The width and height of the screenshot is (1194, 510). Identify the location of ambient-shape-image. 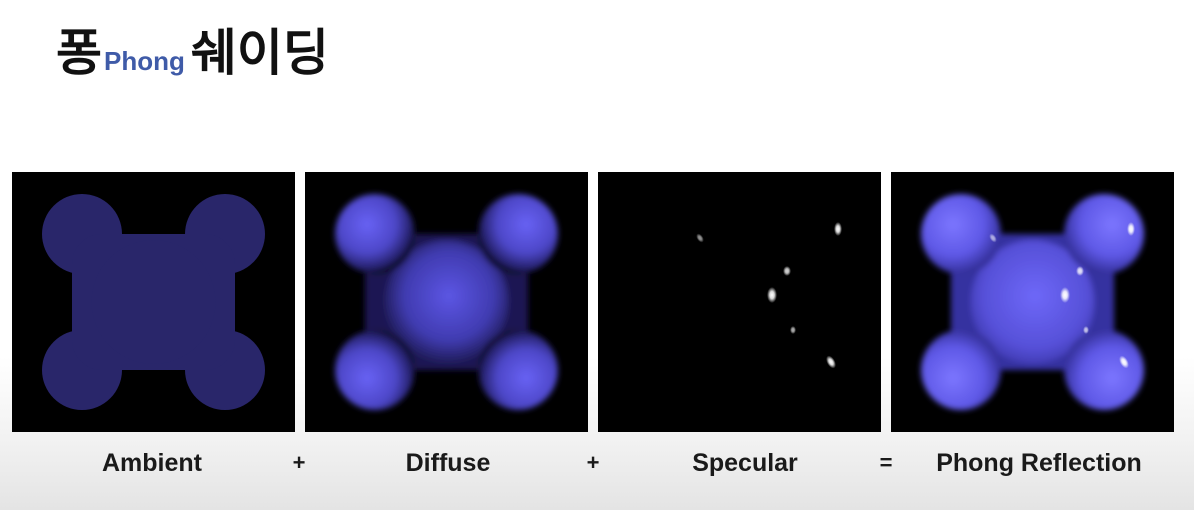
(153, 302).